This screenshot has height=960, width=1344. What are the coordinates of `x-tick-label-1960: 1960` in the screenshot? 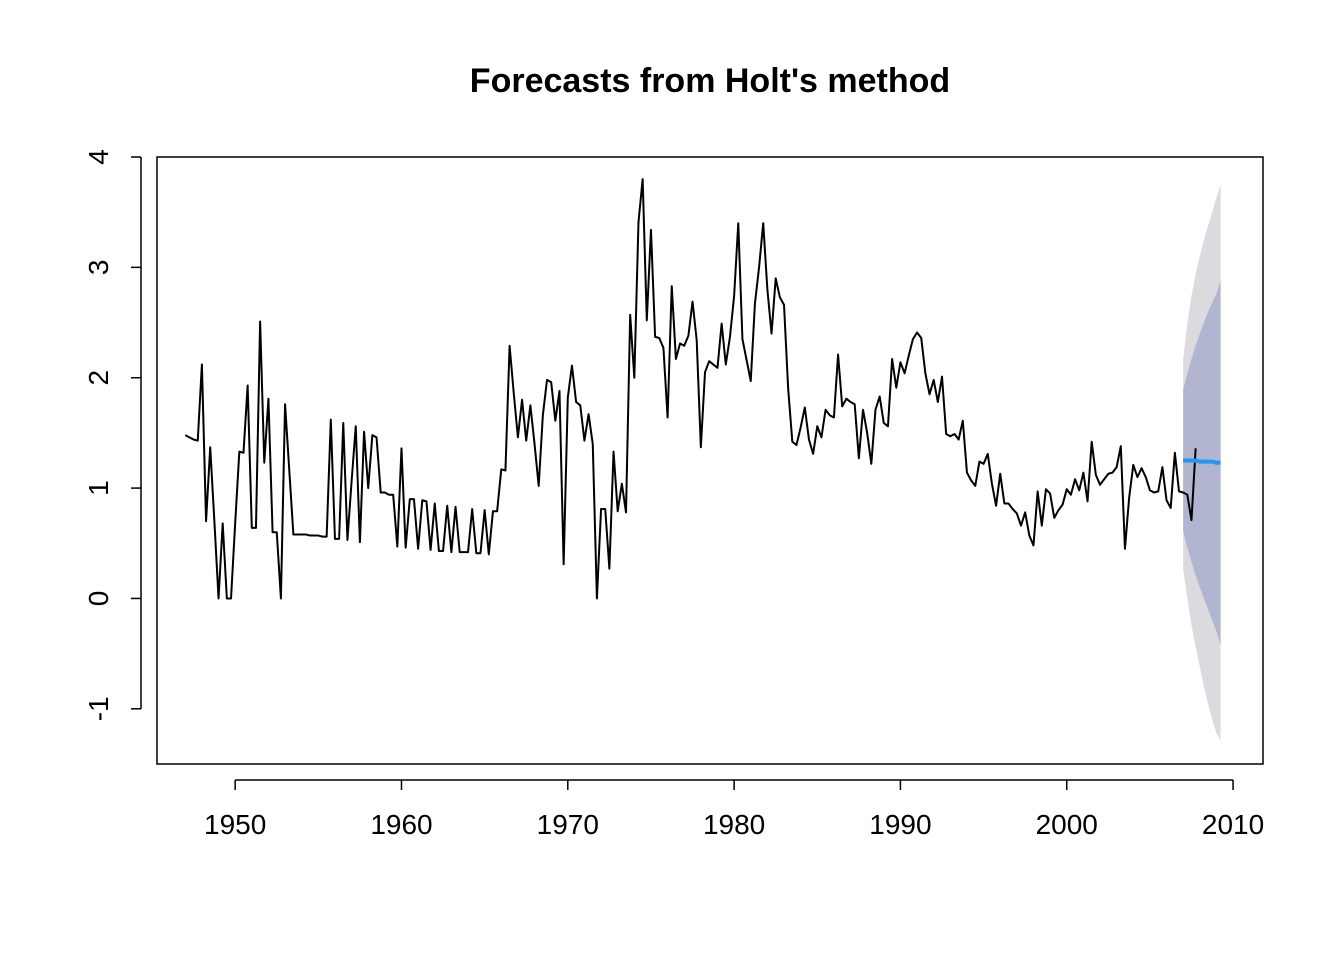 It's located at (401, 824).